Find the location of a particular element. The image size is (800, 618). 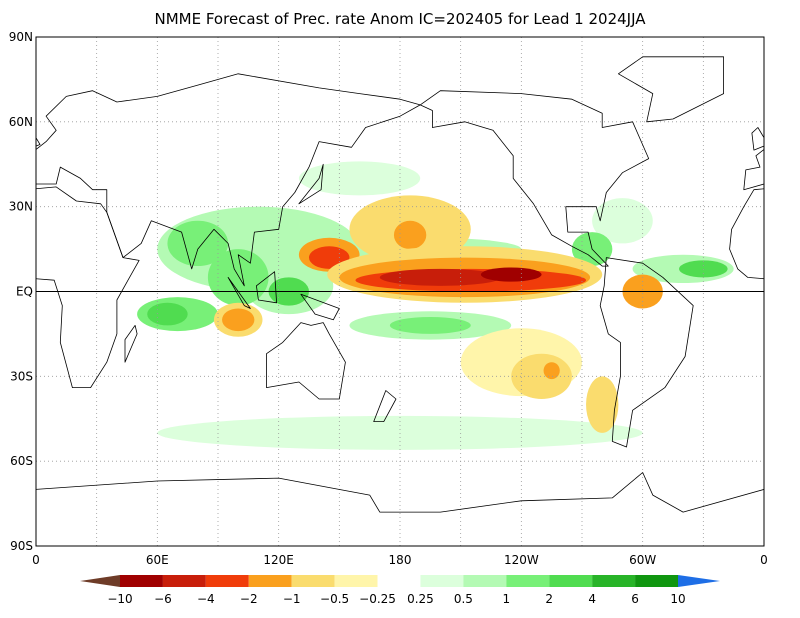

colorbar-label: 6 is located at coordinates (635, 599).